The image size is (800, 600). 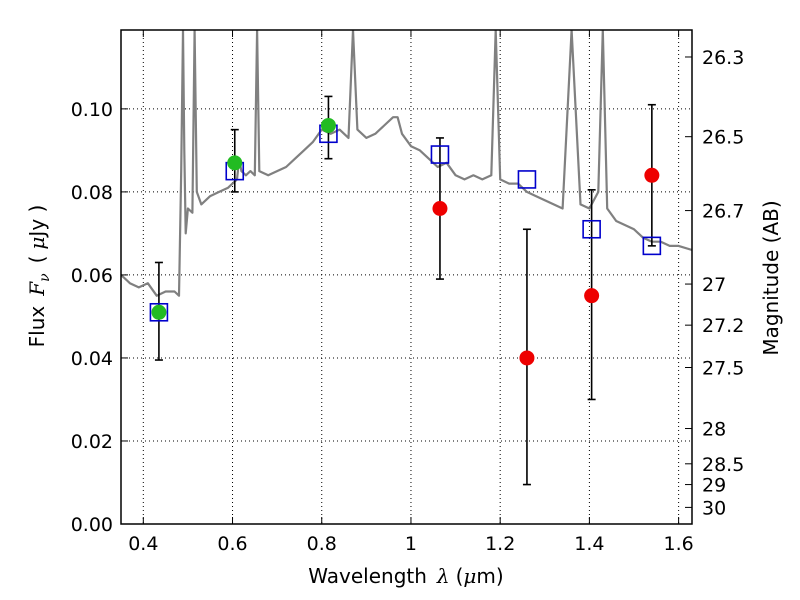 I want to click on y-ticks: 0.00 0.02 0.04 0.06 0.08 0.10, so click(x=99, y=317).